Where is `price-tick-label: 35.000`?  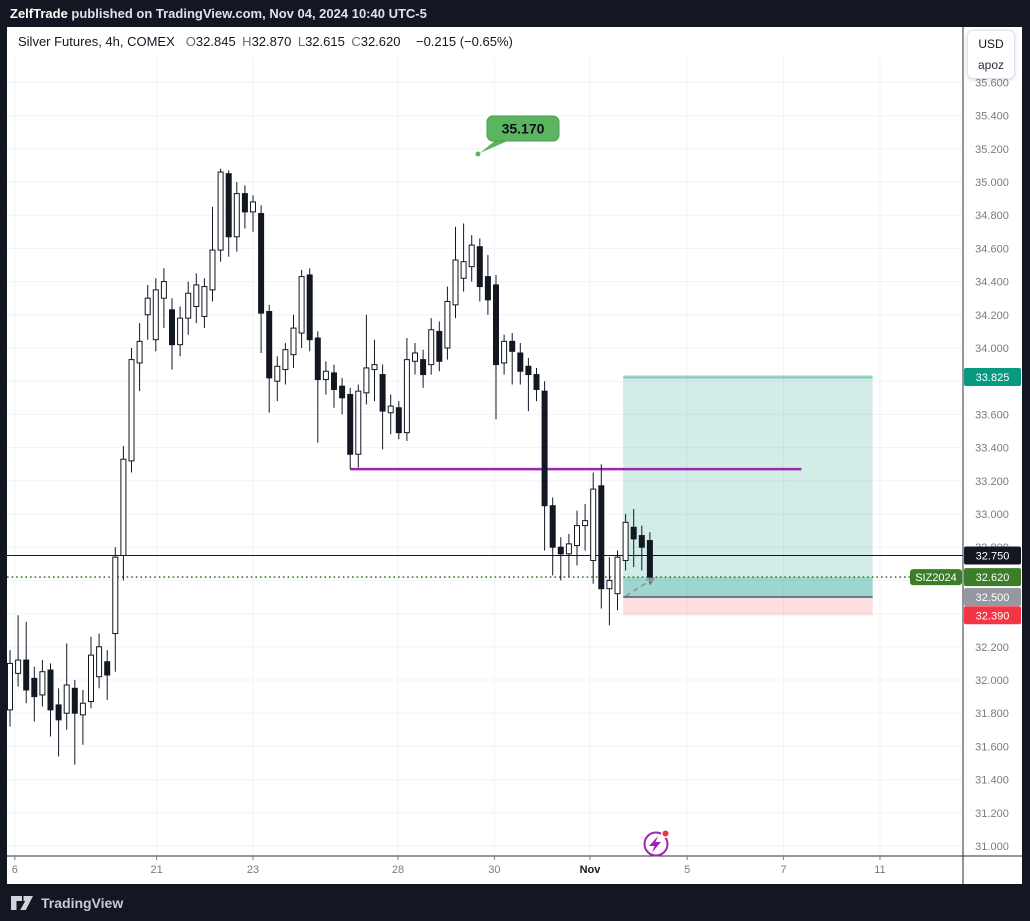
price-tick-label: 35.000 is located at coordinates (992, 183).